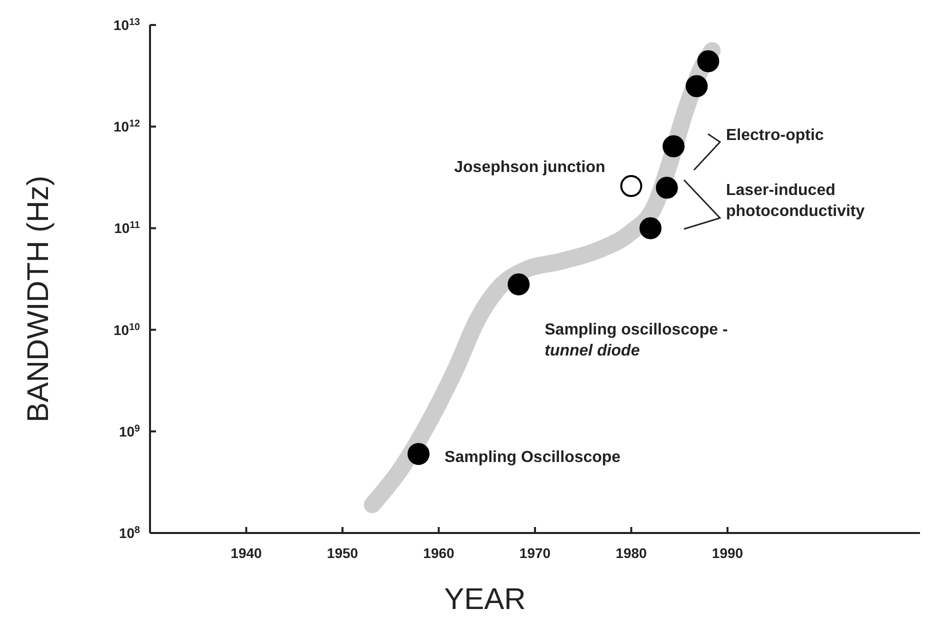 This screenshot has width=944, height=623. Describe the element at coordinates (38, 299) in the screenshot. I see `y-axis-title: BANDWIDTH (Hz)` at that location.